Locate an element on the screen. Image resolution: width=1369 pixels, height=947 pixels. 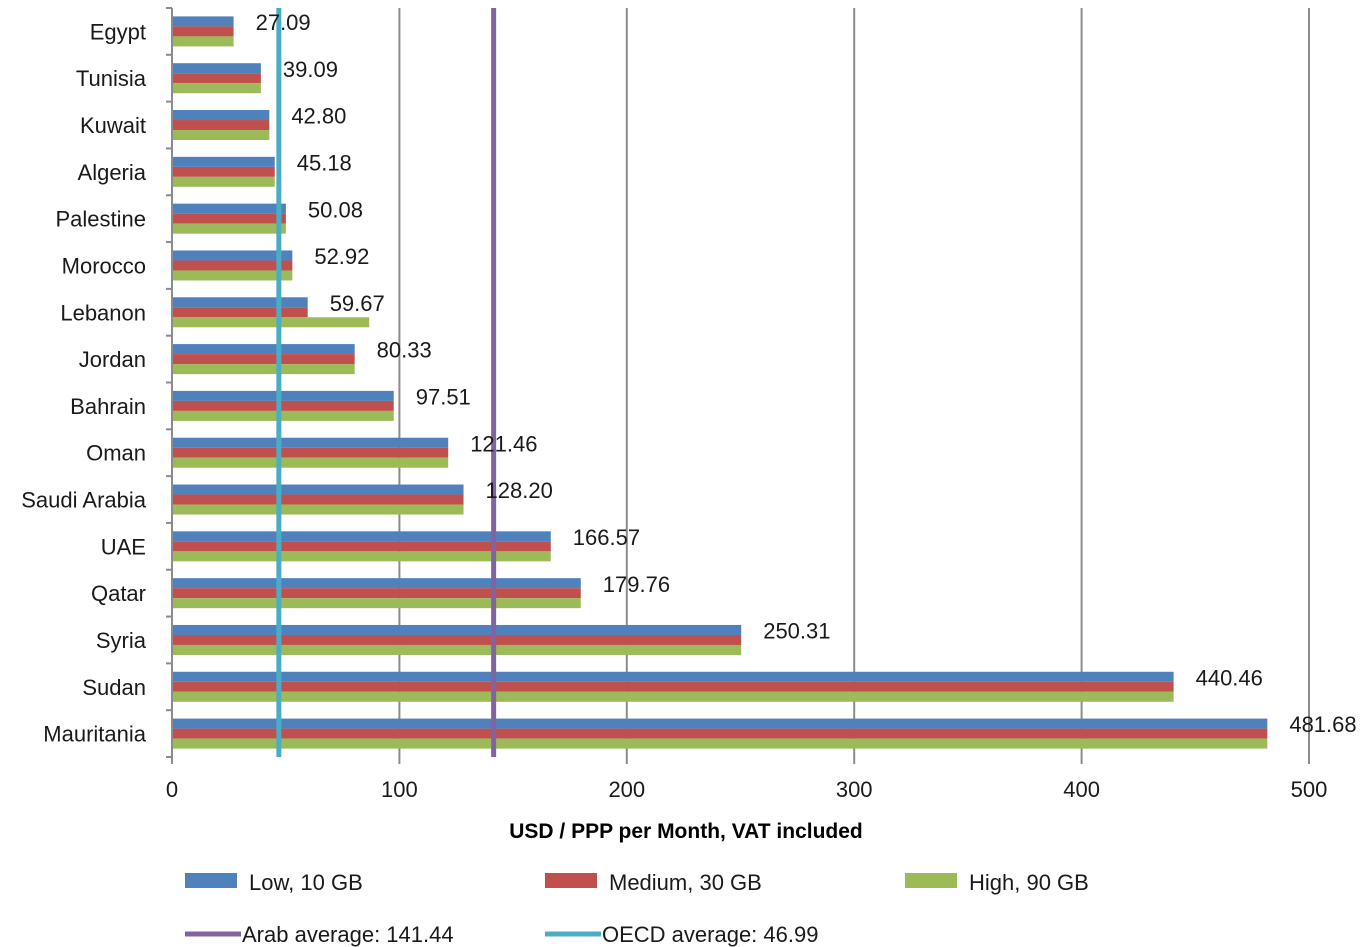
x-axis-title: USD / PPP per Month, VAT included is located at coordinates (686, 831).